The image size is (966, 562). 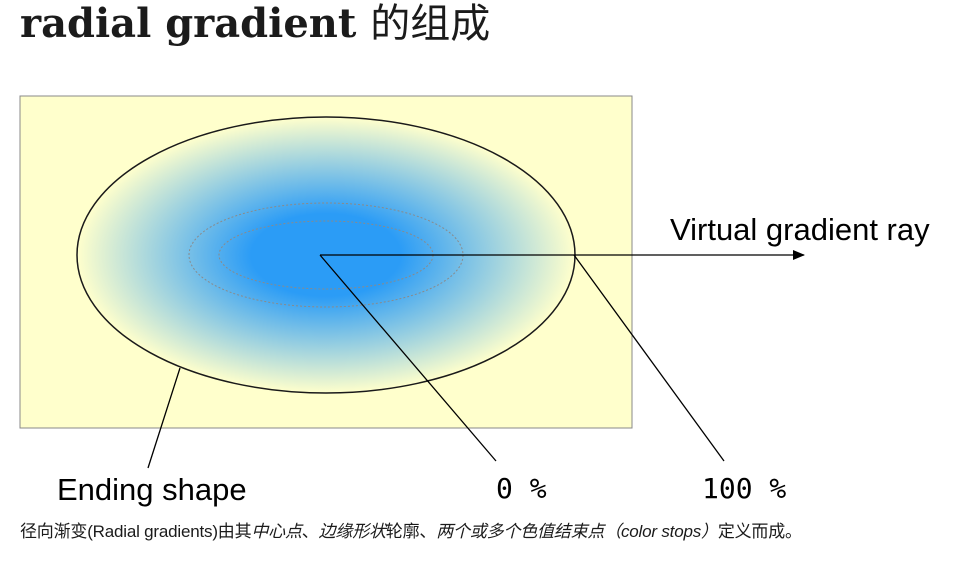 I want to click on zero-percent-leader, so click(x=408, y=358).